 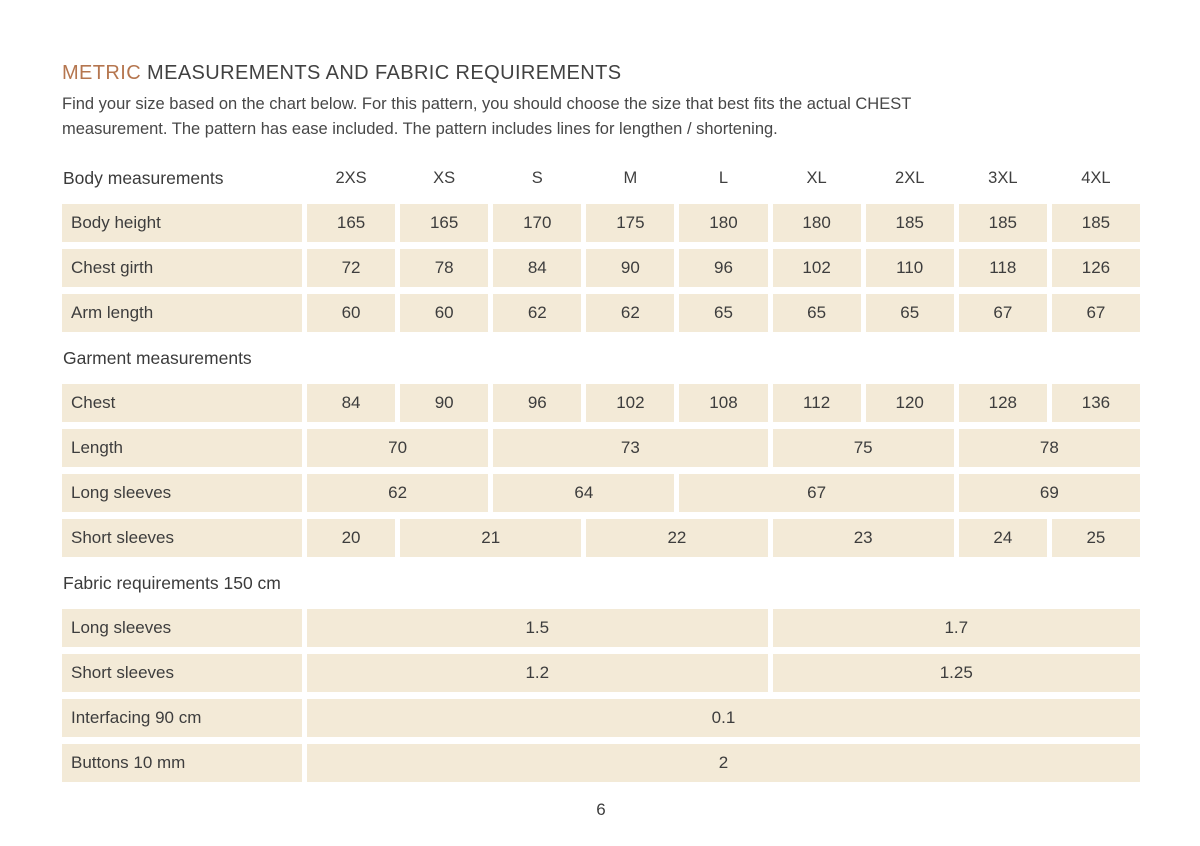 What do you see at coordinates (863, 448) in the screenshot?
I see `value-cell: 75` at bounding box center [863, 448].